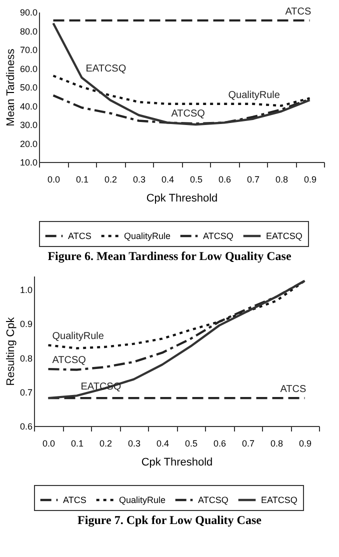 The width and height of the screenshot is (339, 557). Describe the element at coordinates (29, 106) in the screenshot. I see `y-tick-label: 40.0` at that location.